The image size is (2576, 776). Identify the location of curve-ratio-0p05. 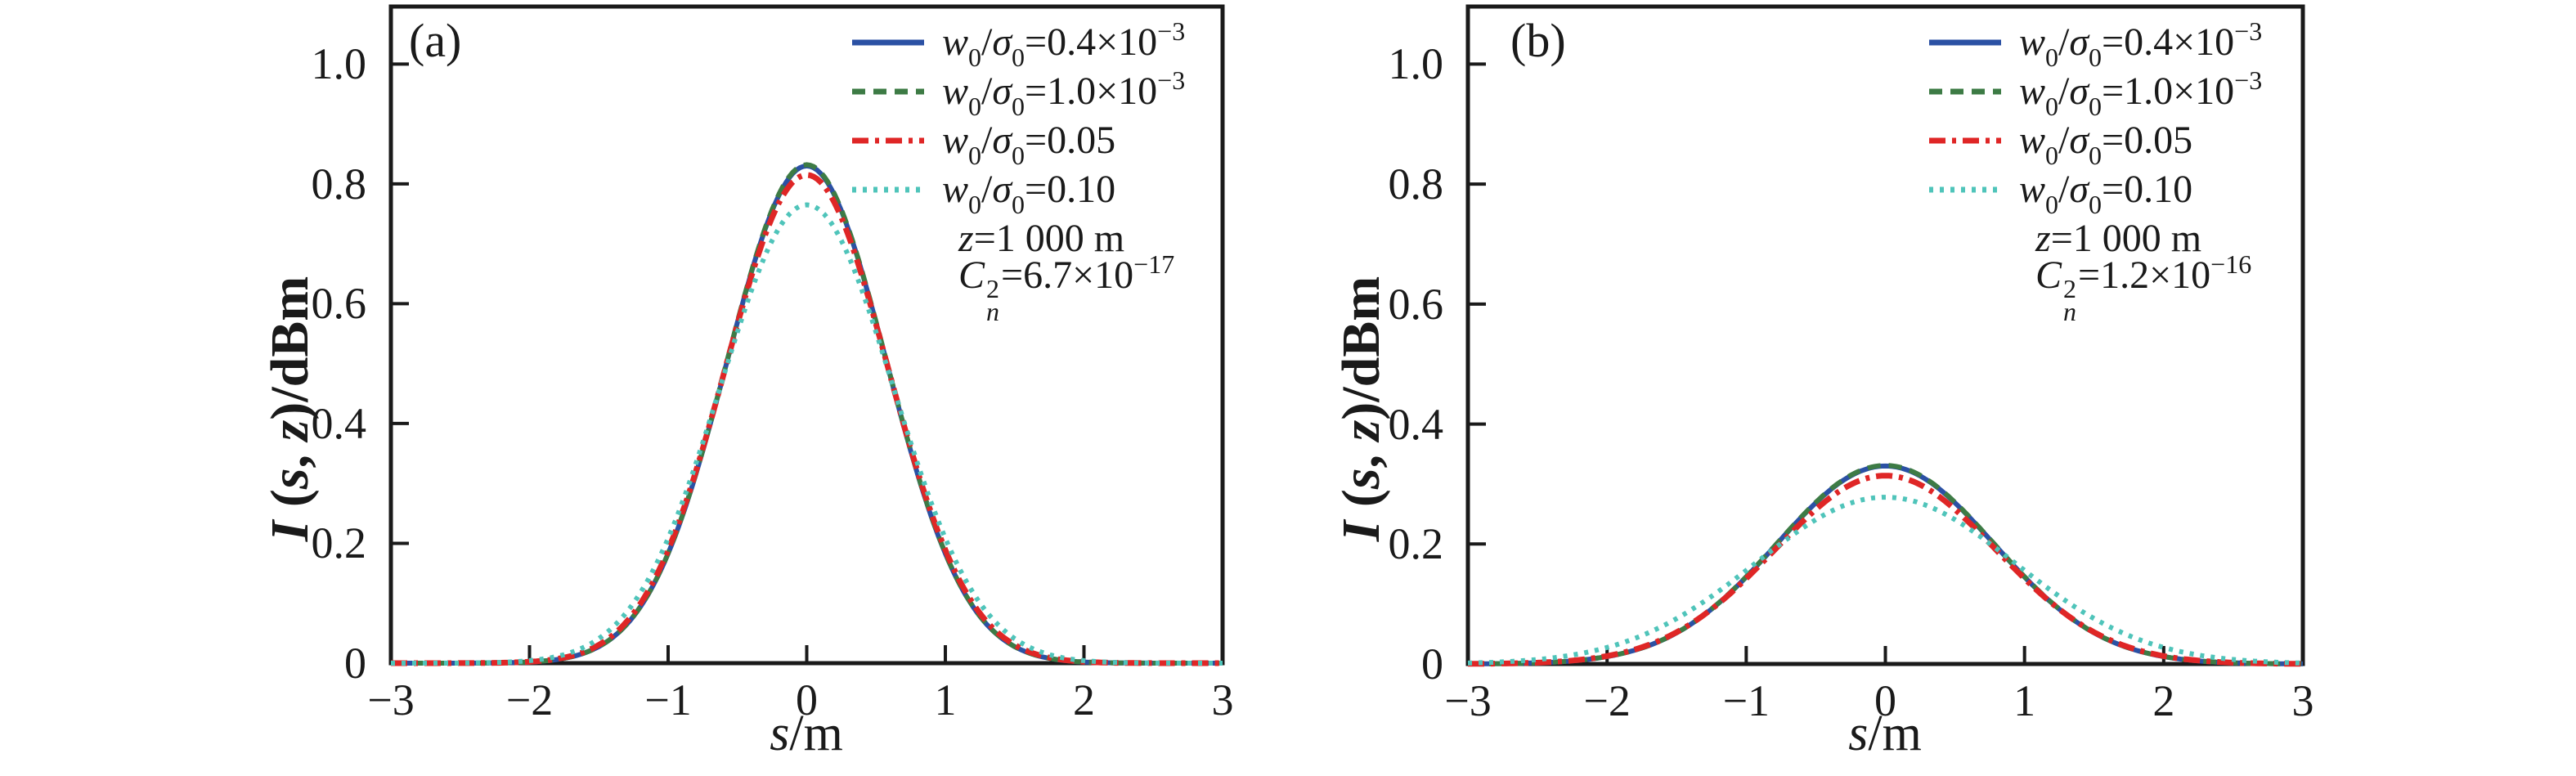
(1885, 570).